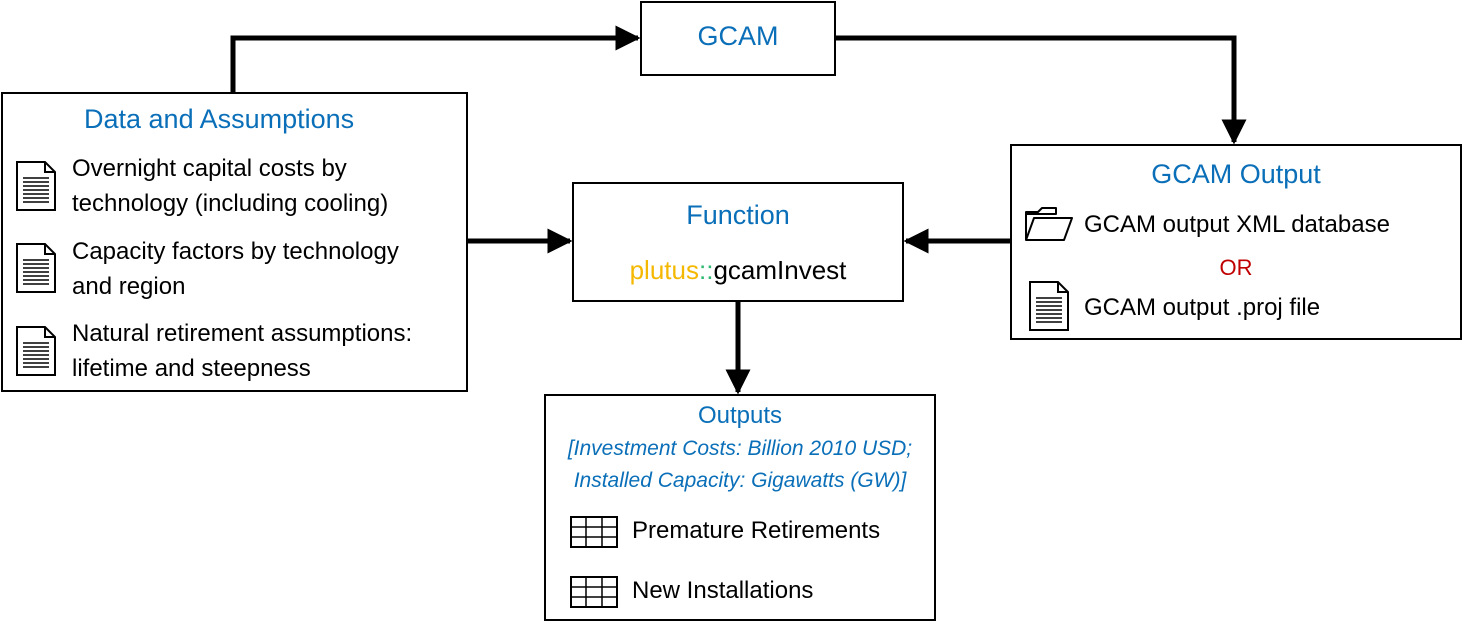 The width and height of the screenshot is (1475, 624). Describe the element at coordinates (1202, 307) in the screenshot. I see `gcam-output-proj-label: GCAM output .proj file` at that location.